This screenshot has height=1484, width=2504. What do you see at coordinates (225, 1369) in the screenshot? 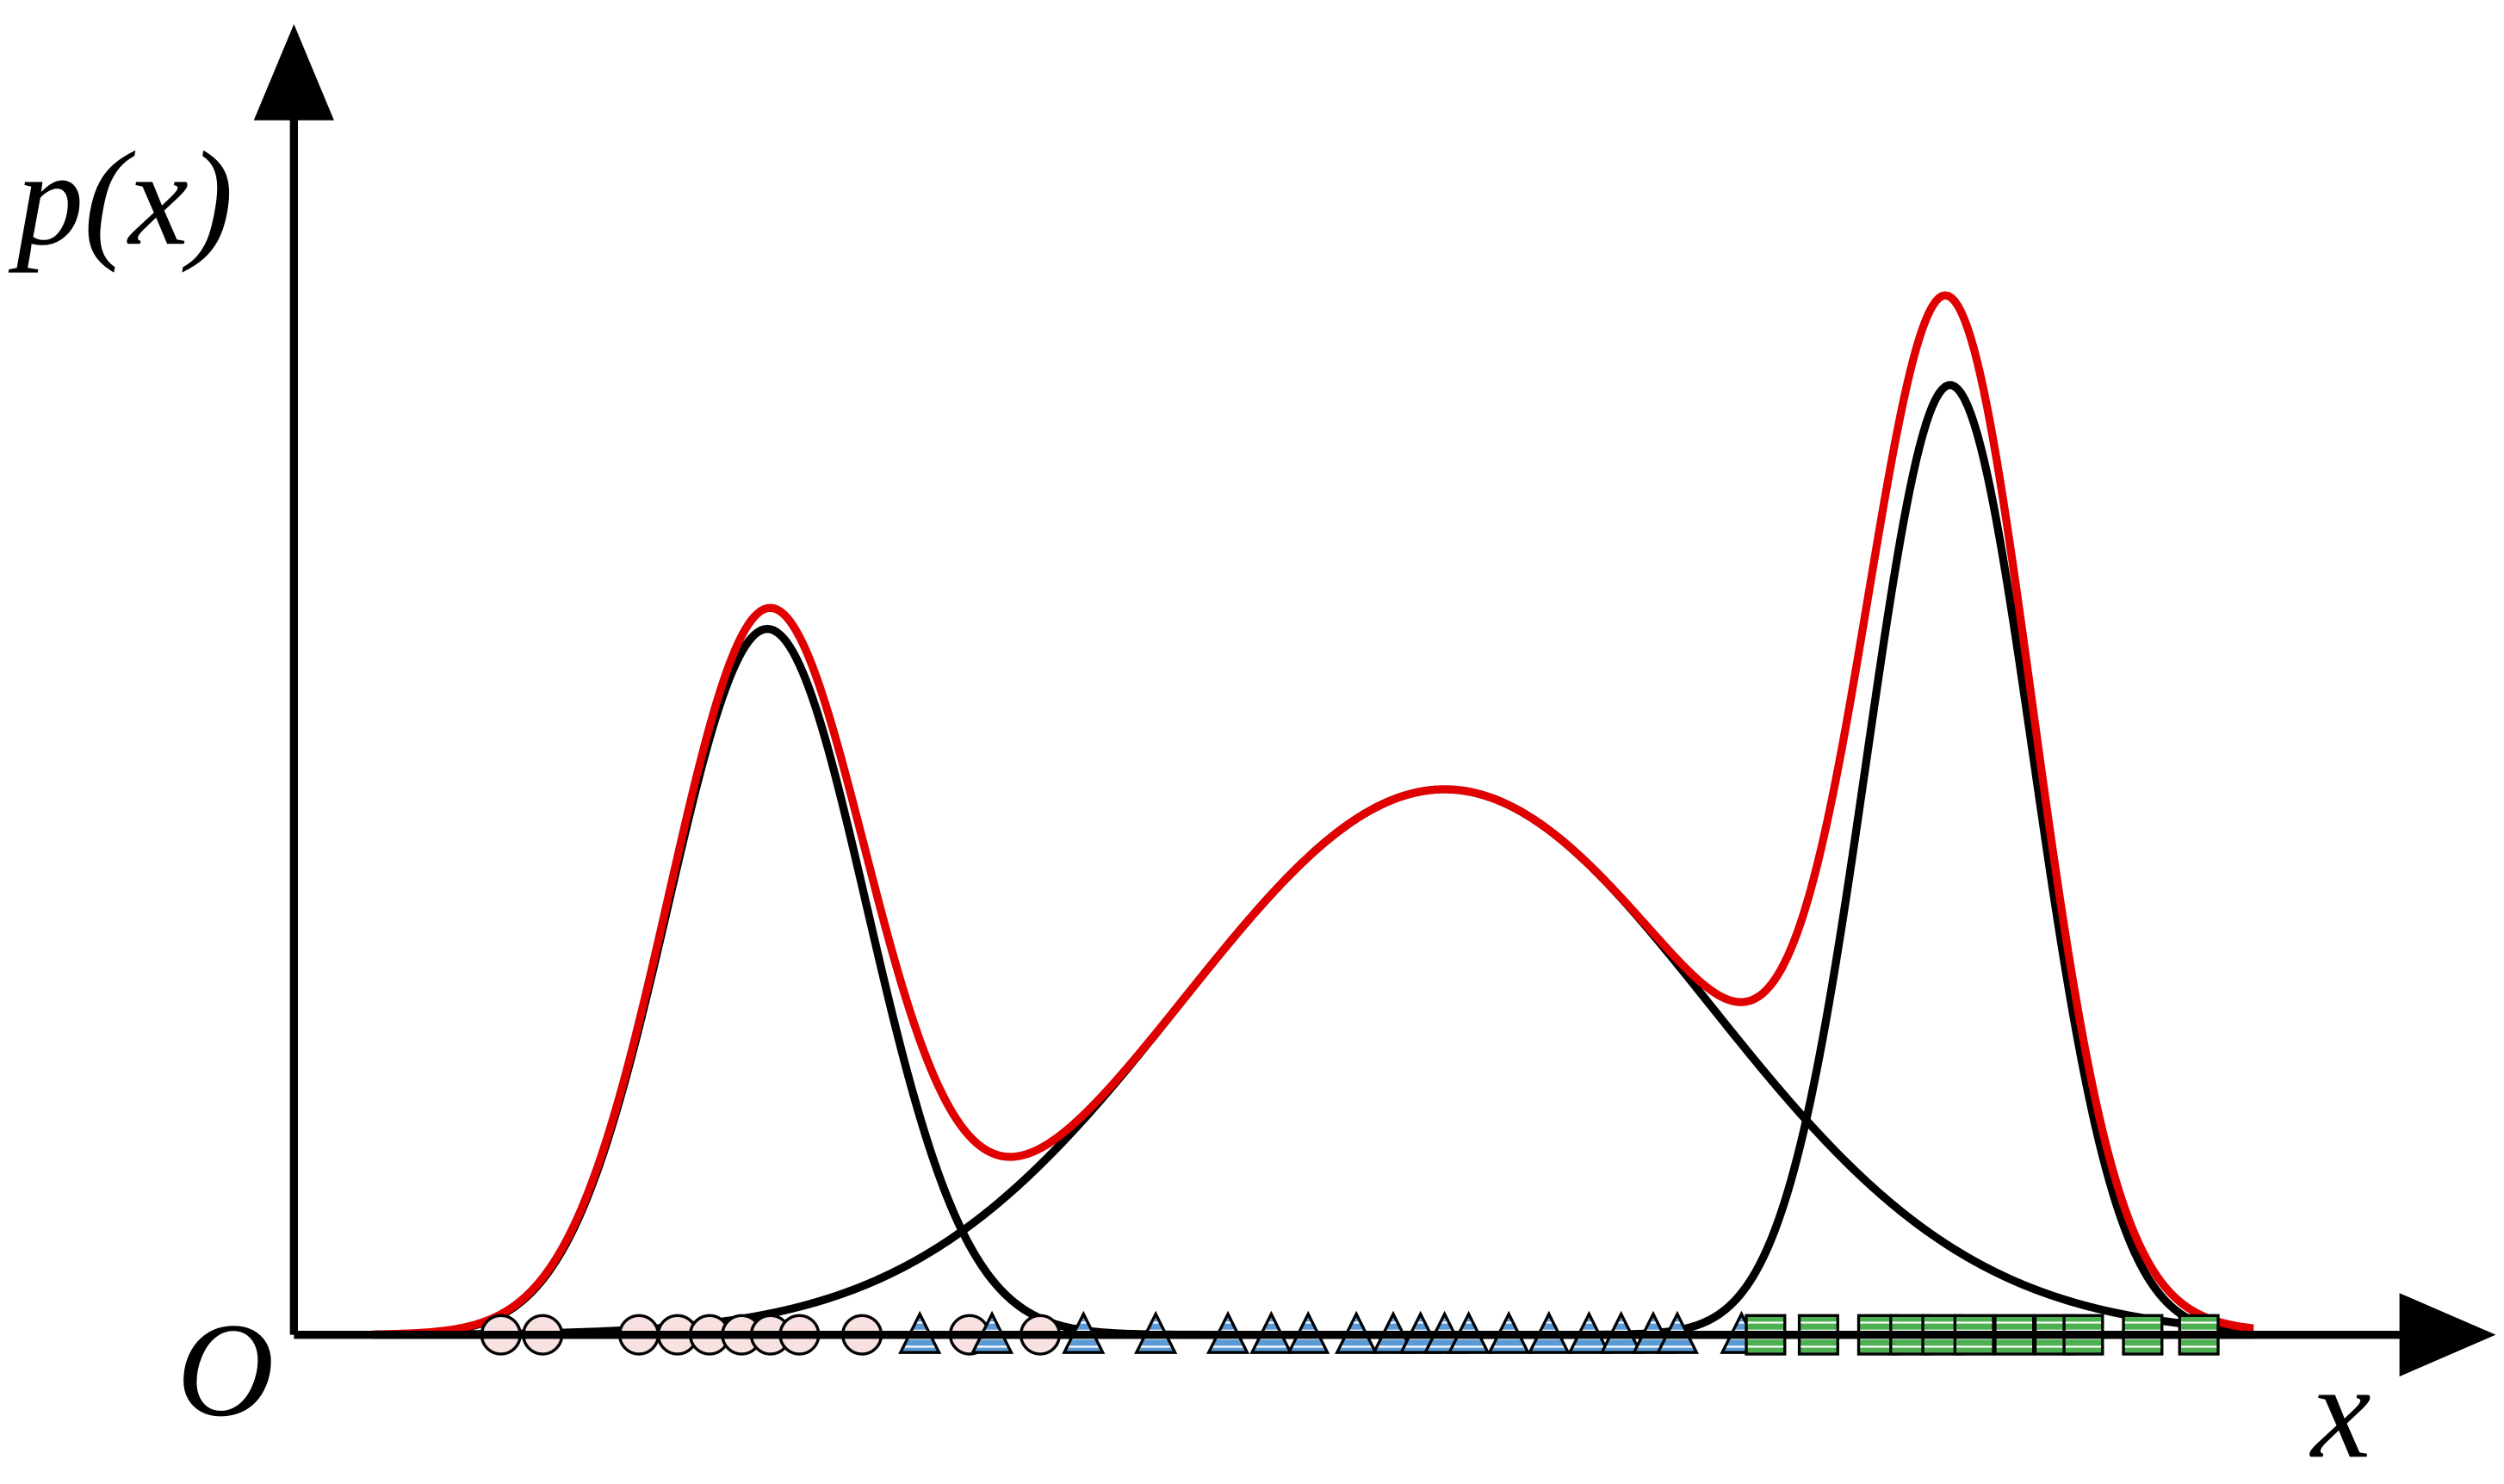
I see `origin-label: O` at bounding box center [225, 1369].